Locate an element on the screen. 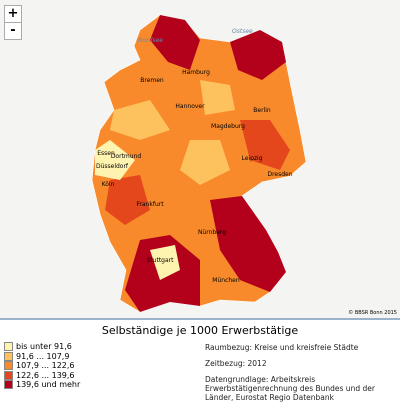  city-label: München is located at coordinates (226, 280).